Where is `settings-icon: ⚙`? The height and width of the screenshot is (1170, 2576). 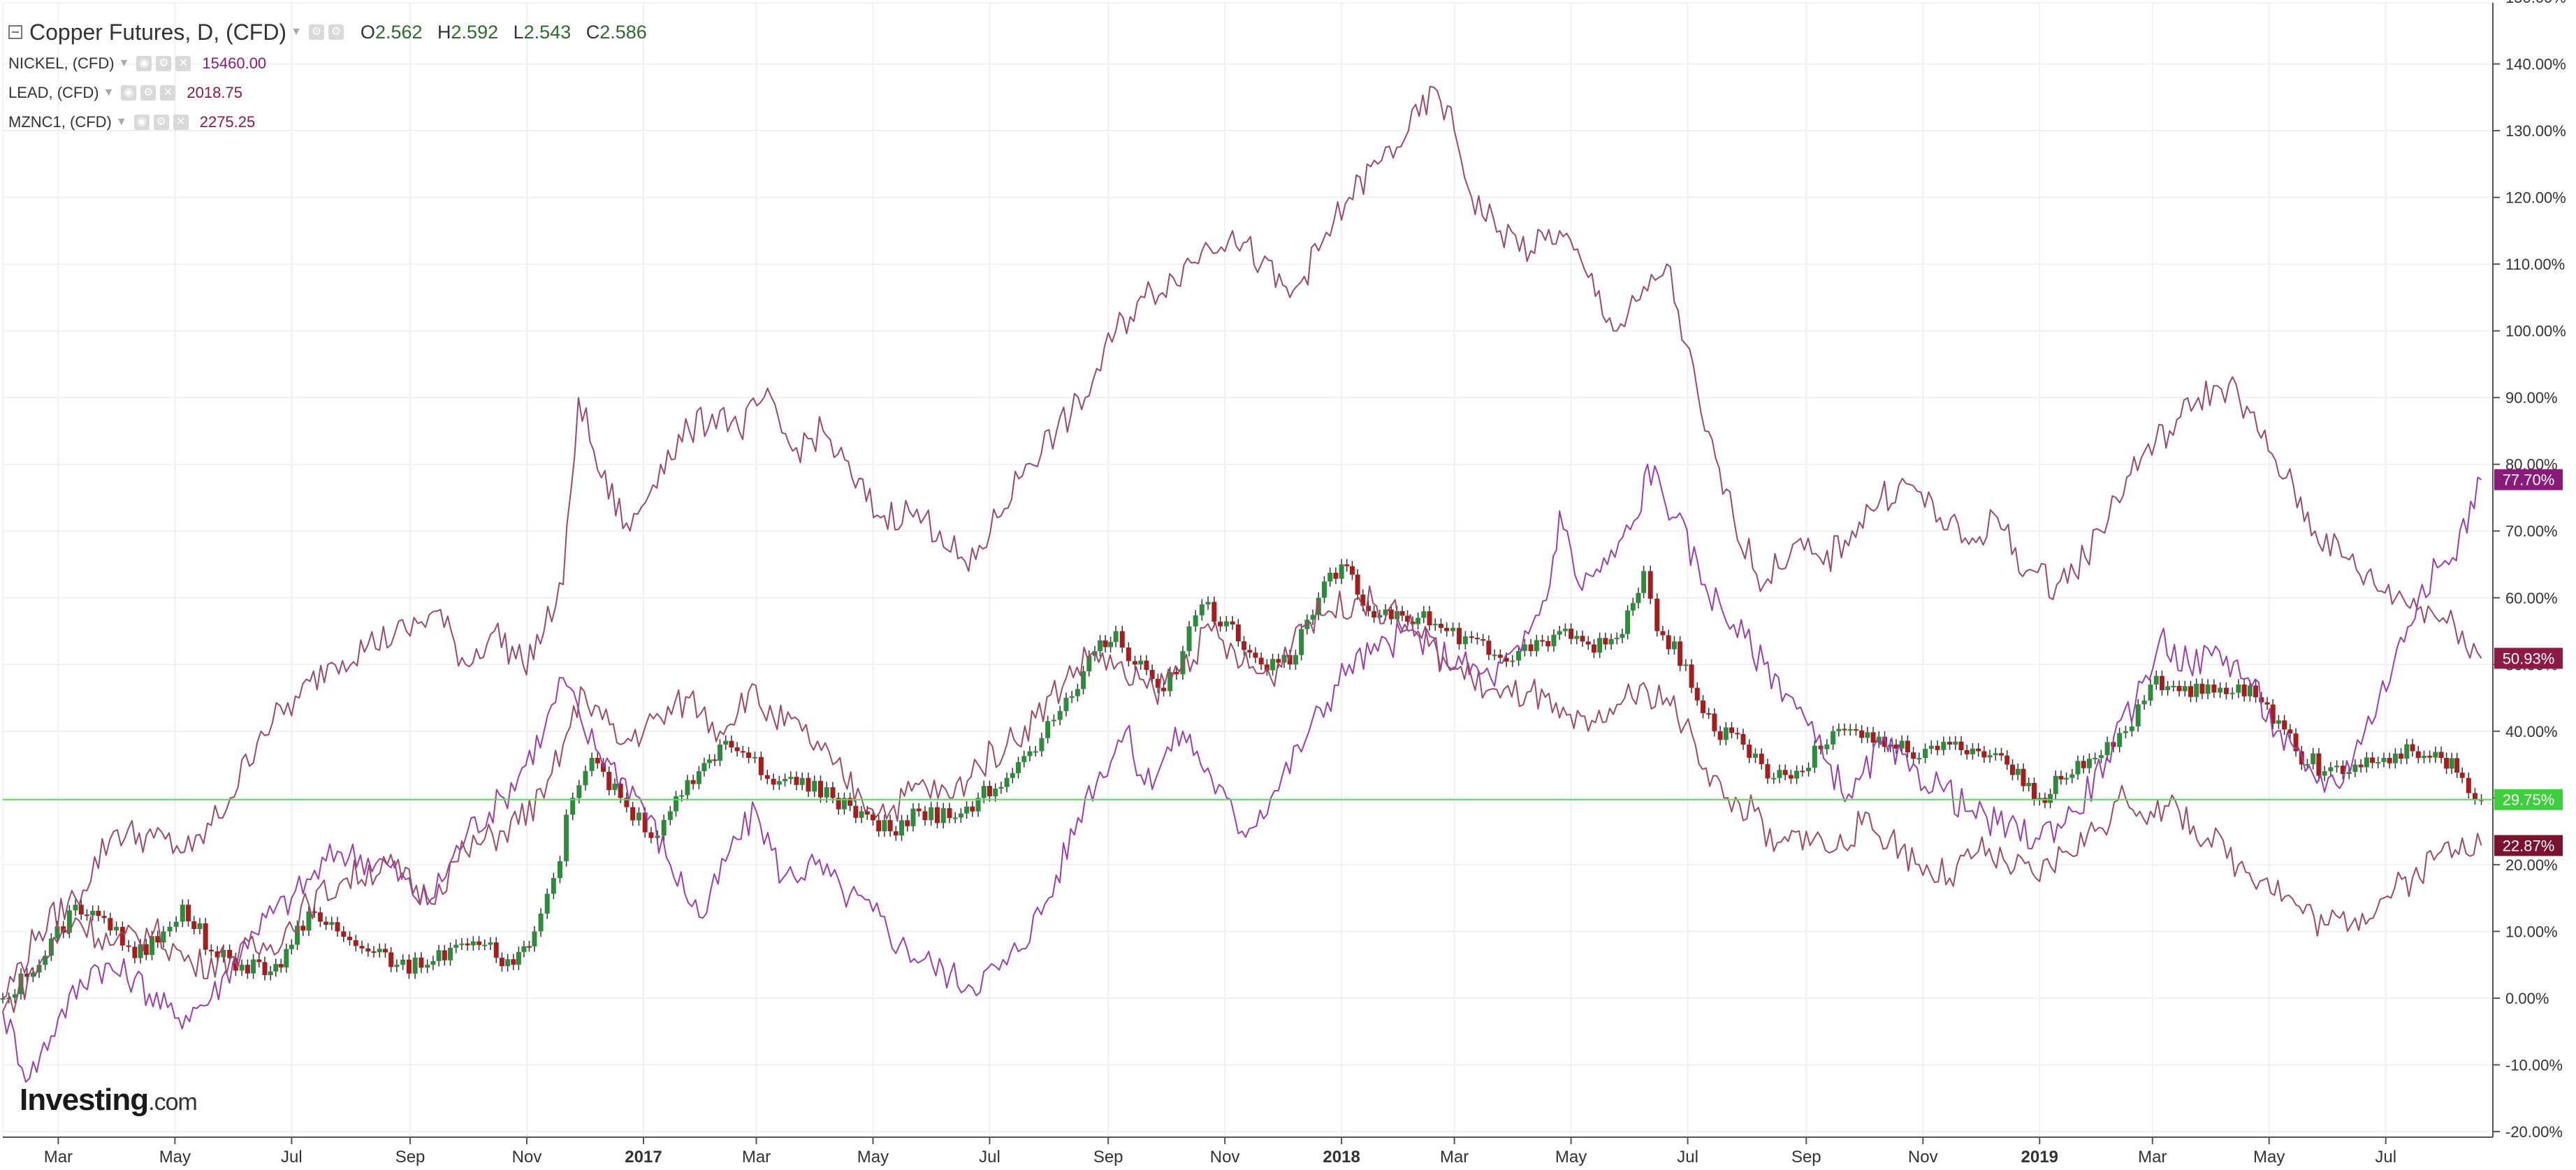 settings-icon: ⚙ is located at coordinates (316, 32).